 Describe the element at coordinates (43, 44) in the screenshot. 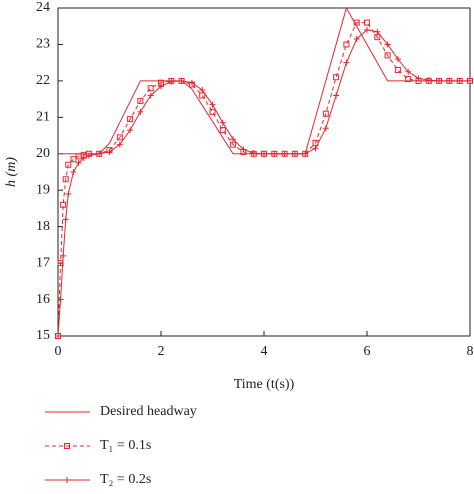

I see `y-tick-label: 23` at that location.